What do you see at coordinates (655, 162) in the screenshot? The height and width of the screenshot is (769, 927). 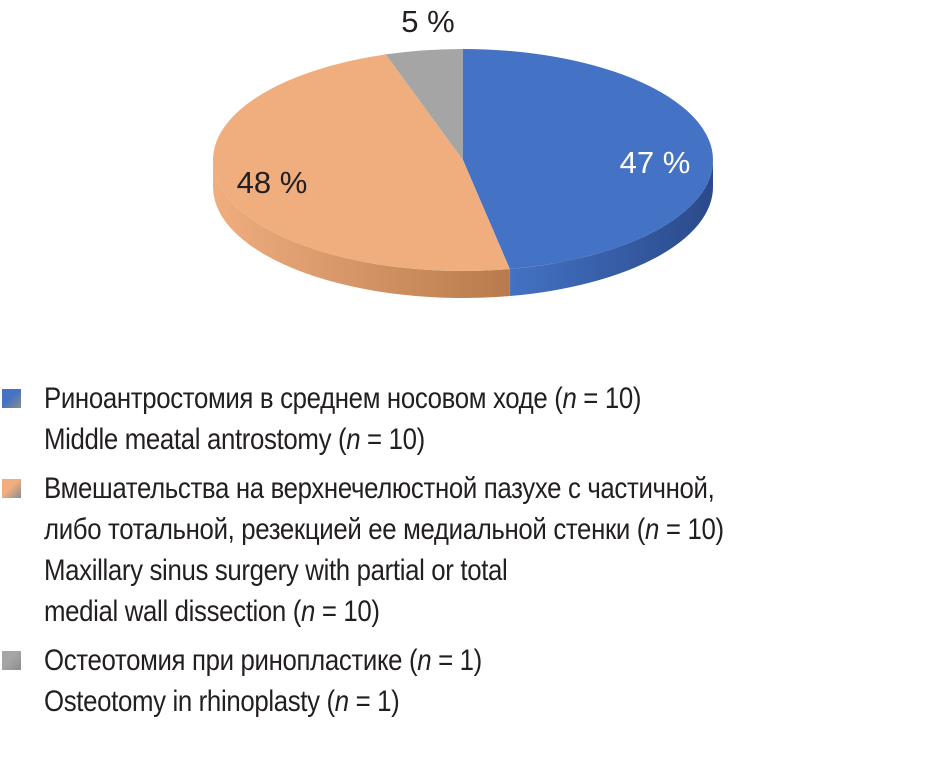 I see `slice-label-0: 47 %` at bounding box center [655, 162].